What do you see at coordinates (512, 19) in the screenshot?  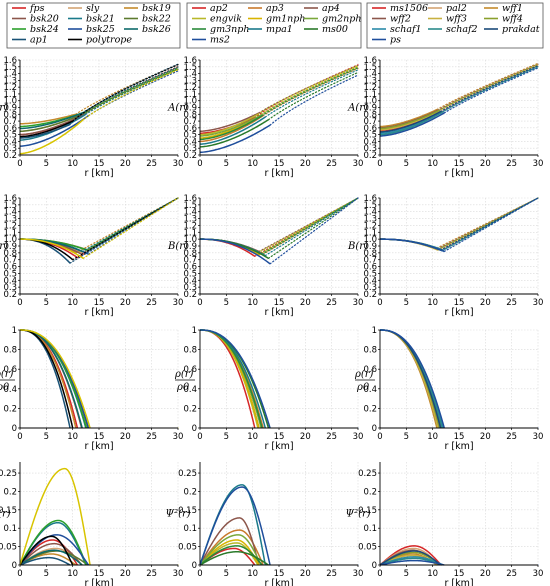 I see `legend-label: wff4` at bounding box center [512, 19].